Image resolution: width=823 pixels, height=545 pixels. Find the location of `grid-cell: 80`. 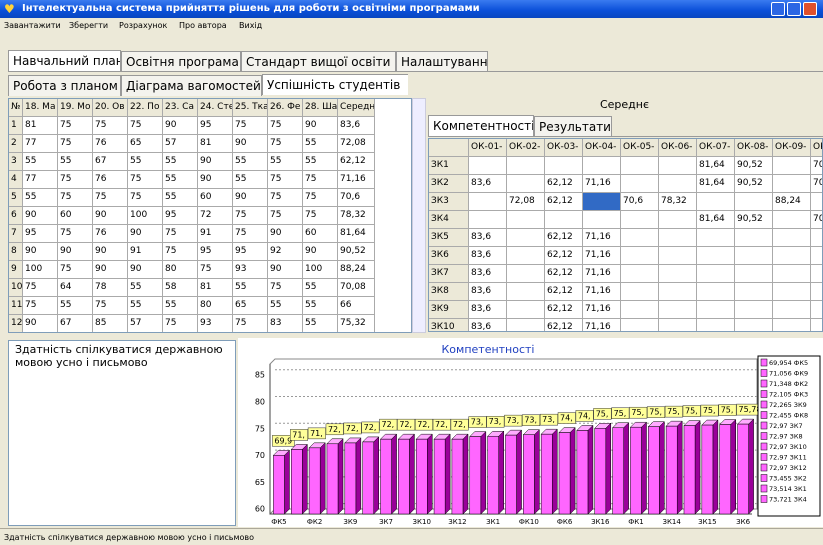

grid-cell: 80 is located at coordinates (180, 270).